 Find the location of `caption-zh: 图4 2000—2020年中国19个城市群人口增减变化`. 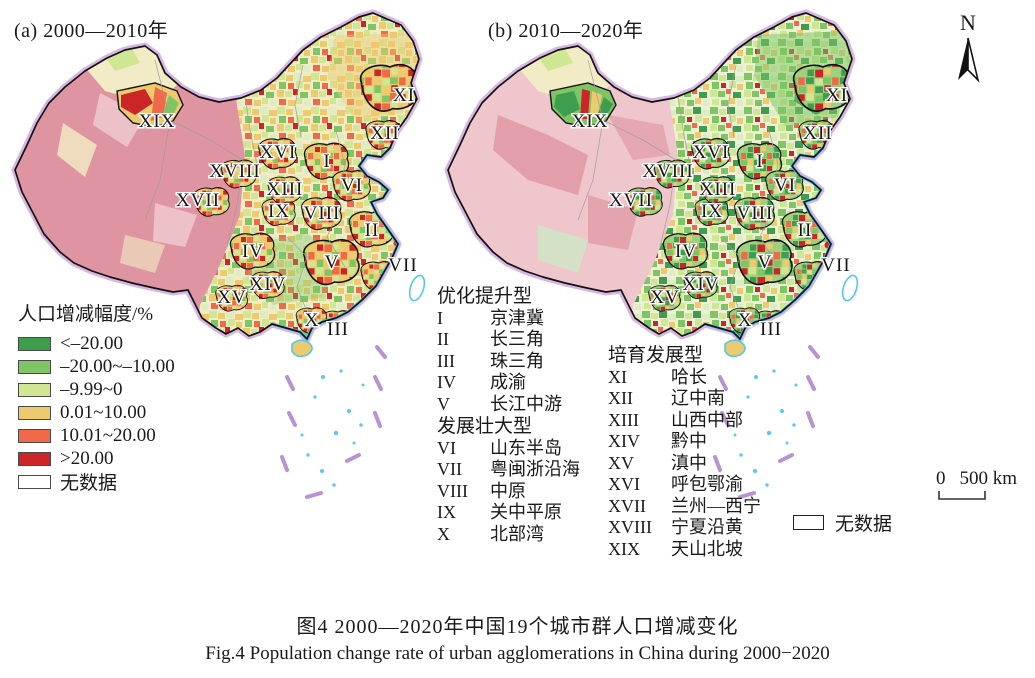

caption-zh: 图4 2000—2020年中国19个城市群人口增减变化 is located at coordinates (517, 627).